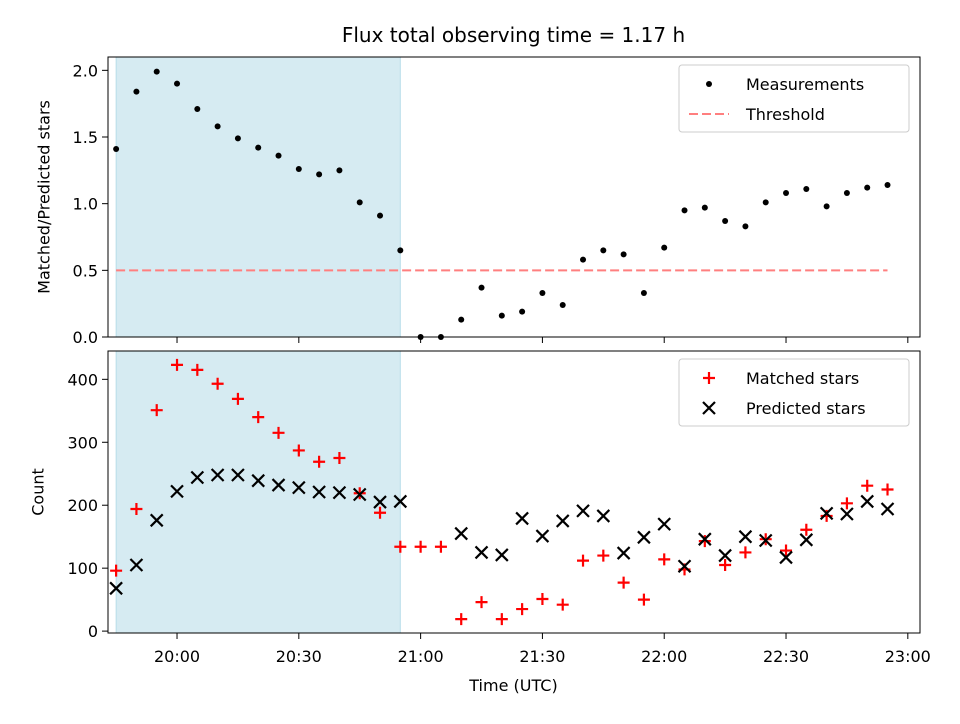  Describe the element at coordinates (85, 204) in the screenshot. I see `ratio-y-tick-label-2: 1.0` at that location.